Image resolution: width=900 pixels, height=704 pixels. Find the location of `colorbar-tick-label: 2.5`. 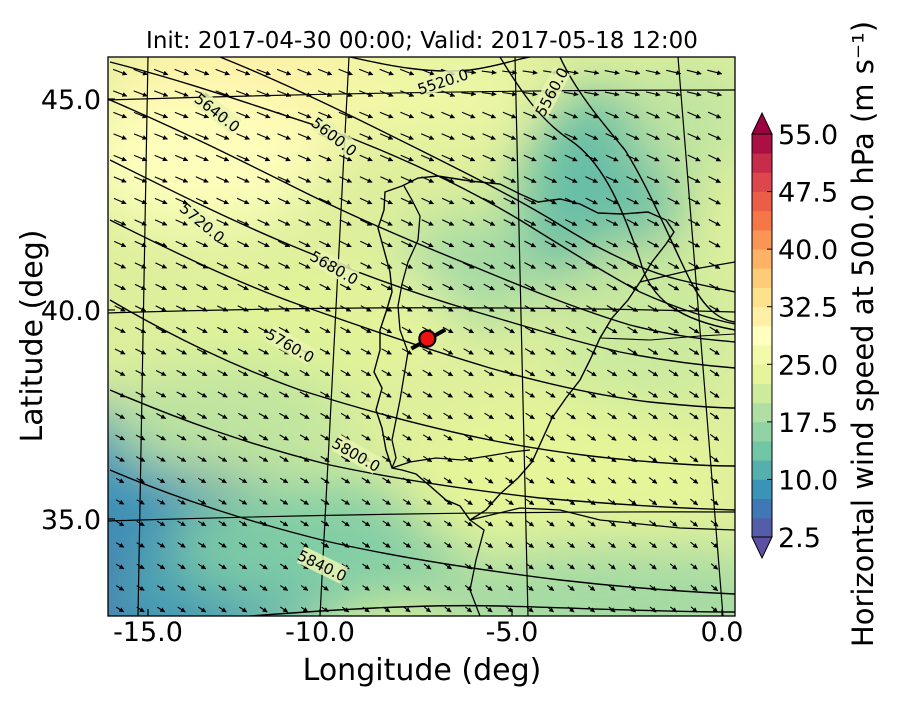

colorbar-tick-label: 2.5 is located at coordinates (799, 538).